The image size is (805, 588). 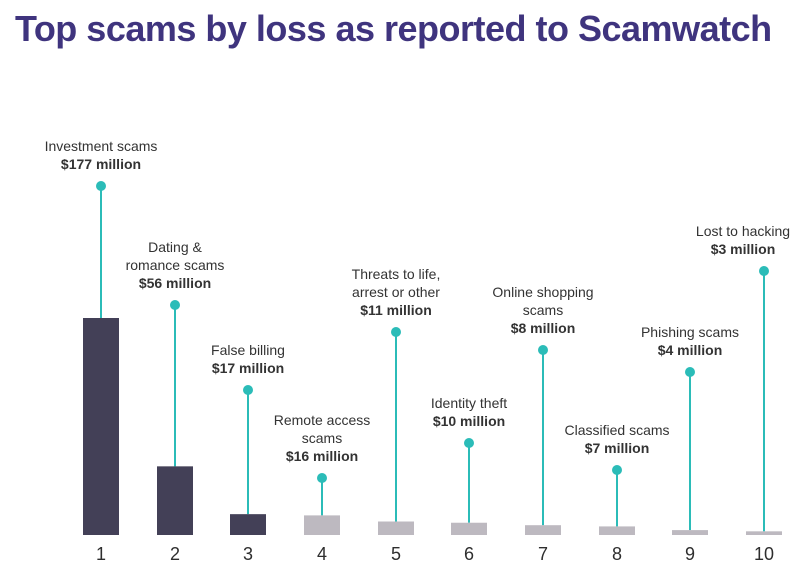 I want to click on tick-label-4: 4, so click(x=322, y=554).